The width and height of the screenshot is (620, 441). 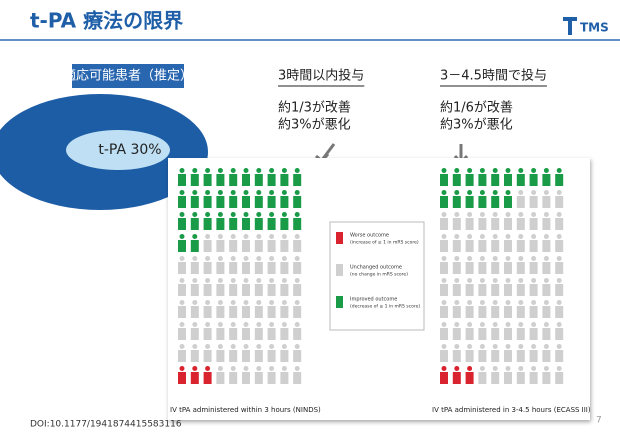 What do you see at coordinates (379, 275) in the screenshot?
I see `legend-subtitle: (no change in mRS score)` at bounding box center [379, 275].